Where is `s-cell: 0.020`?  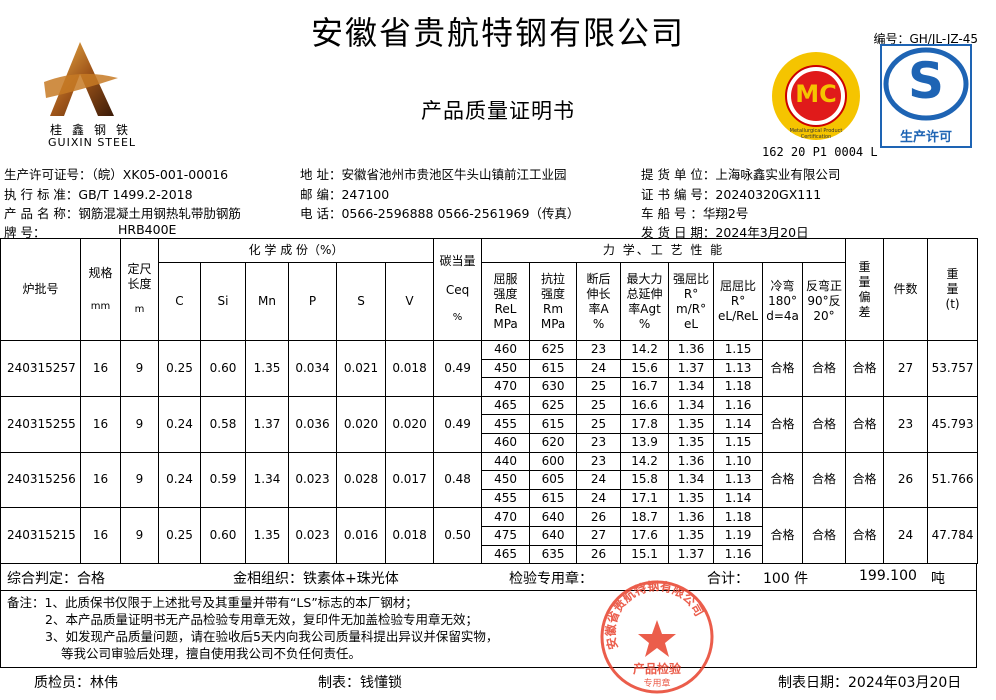
s-cell: 0.020 is located at coordinates (361, 424).